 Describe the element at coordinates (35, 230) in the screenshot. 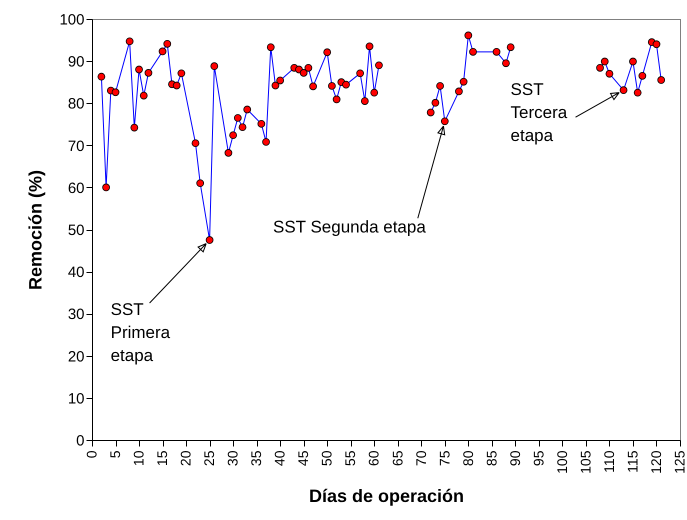

I see `y-axis-title: Remoción (%)` at that location.